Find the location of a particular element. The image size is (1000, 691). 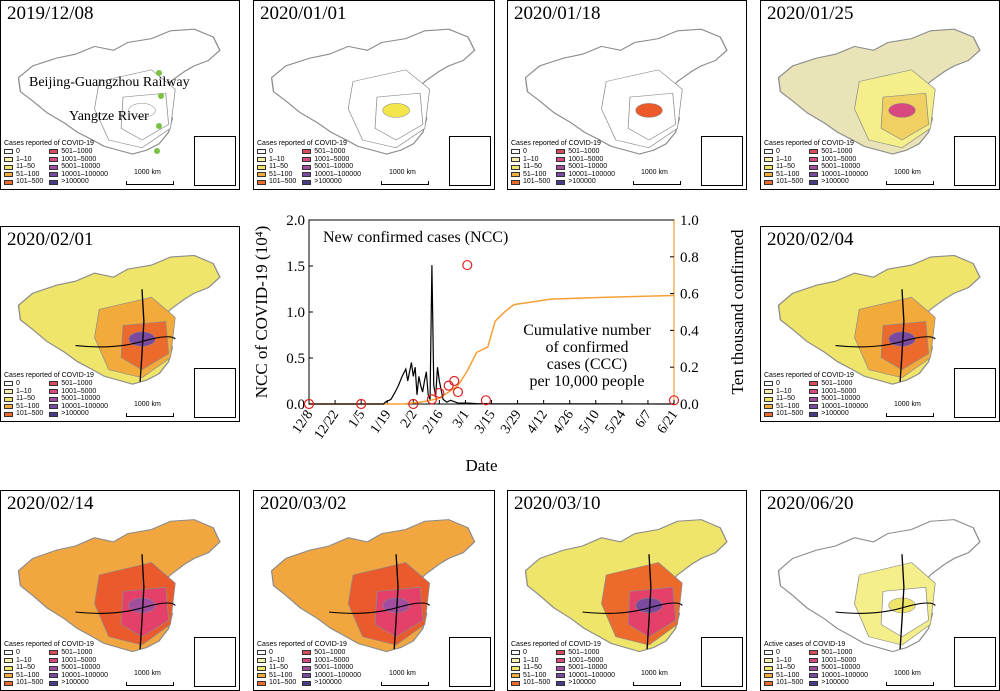

y-right-tick-label: 0.6 is located at coordinates (689, 295).